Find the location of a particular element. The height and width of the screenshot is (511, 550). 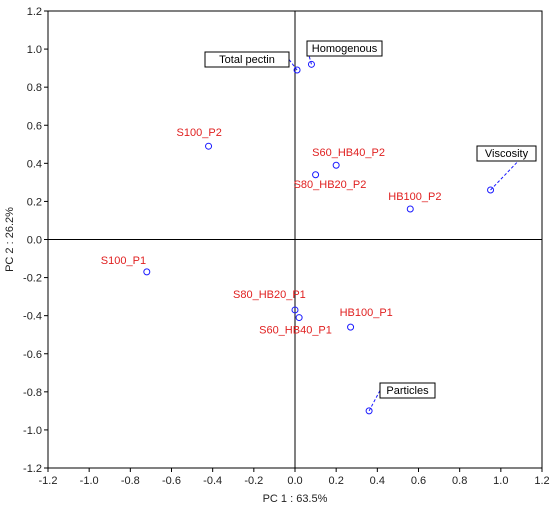

variable-label: Total pectin is located at coordinates (247, 60).